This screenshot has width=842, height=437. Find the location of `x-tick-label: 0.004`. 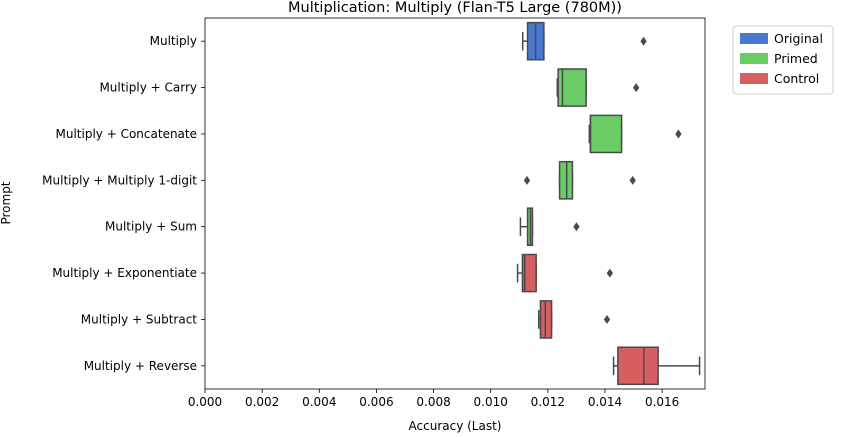

x-tick-label: 0.004 is located at coordinates (319, 402).